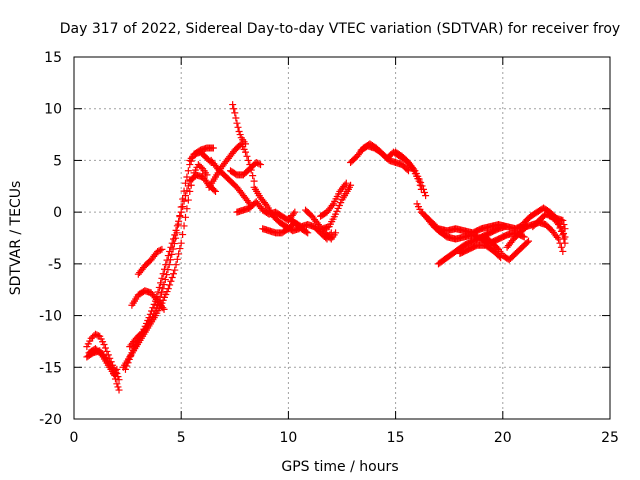  Describe the element at coordinates (57, 213) in the screenshot. I see `y-tick-label: 0` at that location.